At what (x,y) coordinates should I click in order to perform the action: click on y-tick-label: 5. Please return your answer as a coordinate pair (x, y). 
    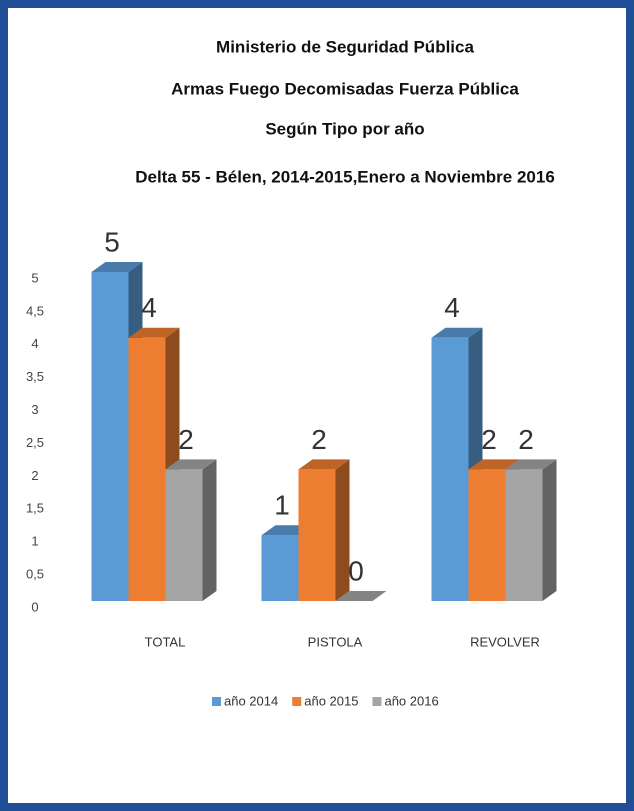
    Looking at the image, I should click on (34, 277).